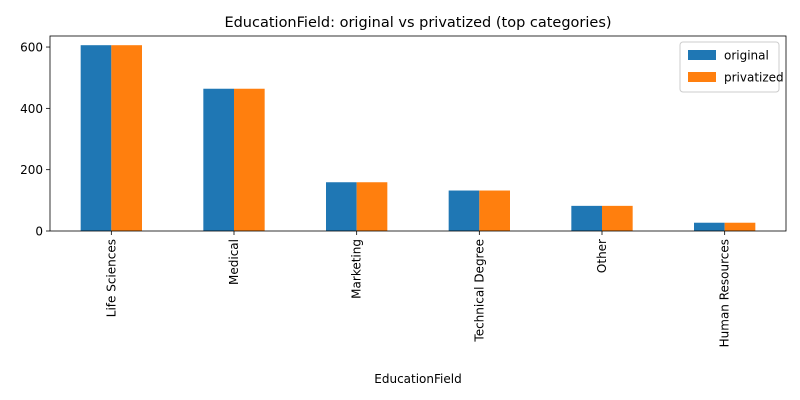  Describe the element at coordinates (617, 218) in the screenshot. I see `bar-privatized-other` at that location.